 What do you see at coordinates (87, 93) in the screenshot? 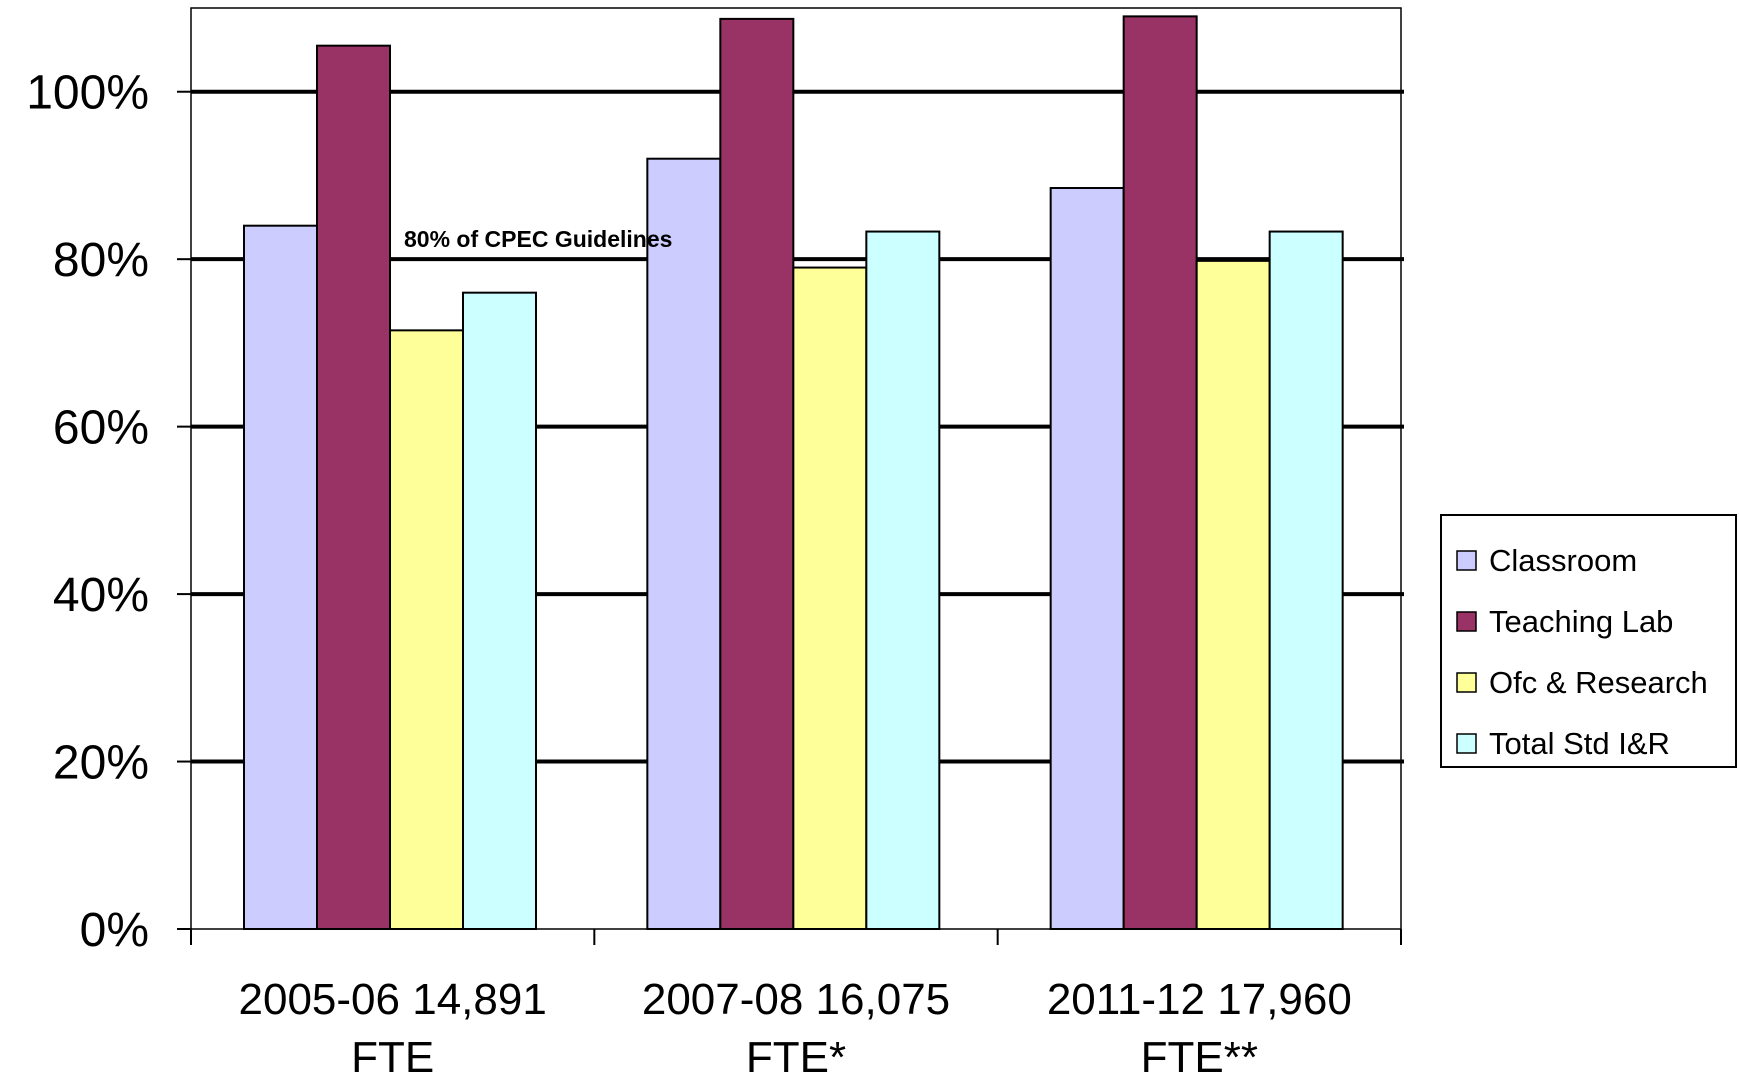
I see `y-tick-label: 100%` at bounding box center [87, 93].